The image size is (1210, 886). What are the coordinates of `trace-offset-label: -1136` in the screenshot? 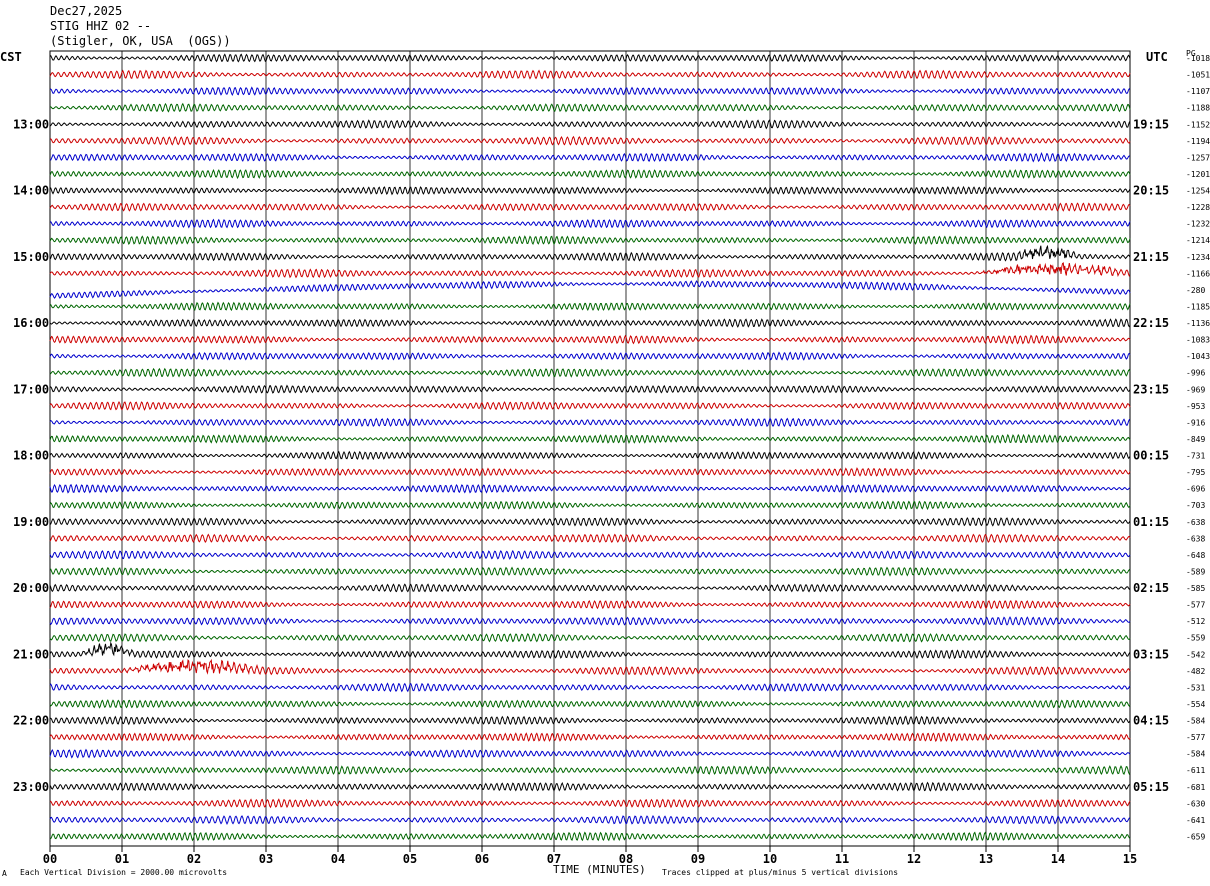 It's located at (1198, 323).